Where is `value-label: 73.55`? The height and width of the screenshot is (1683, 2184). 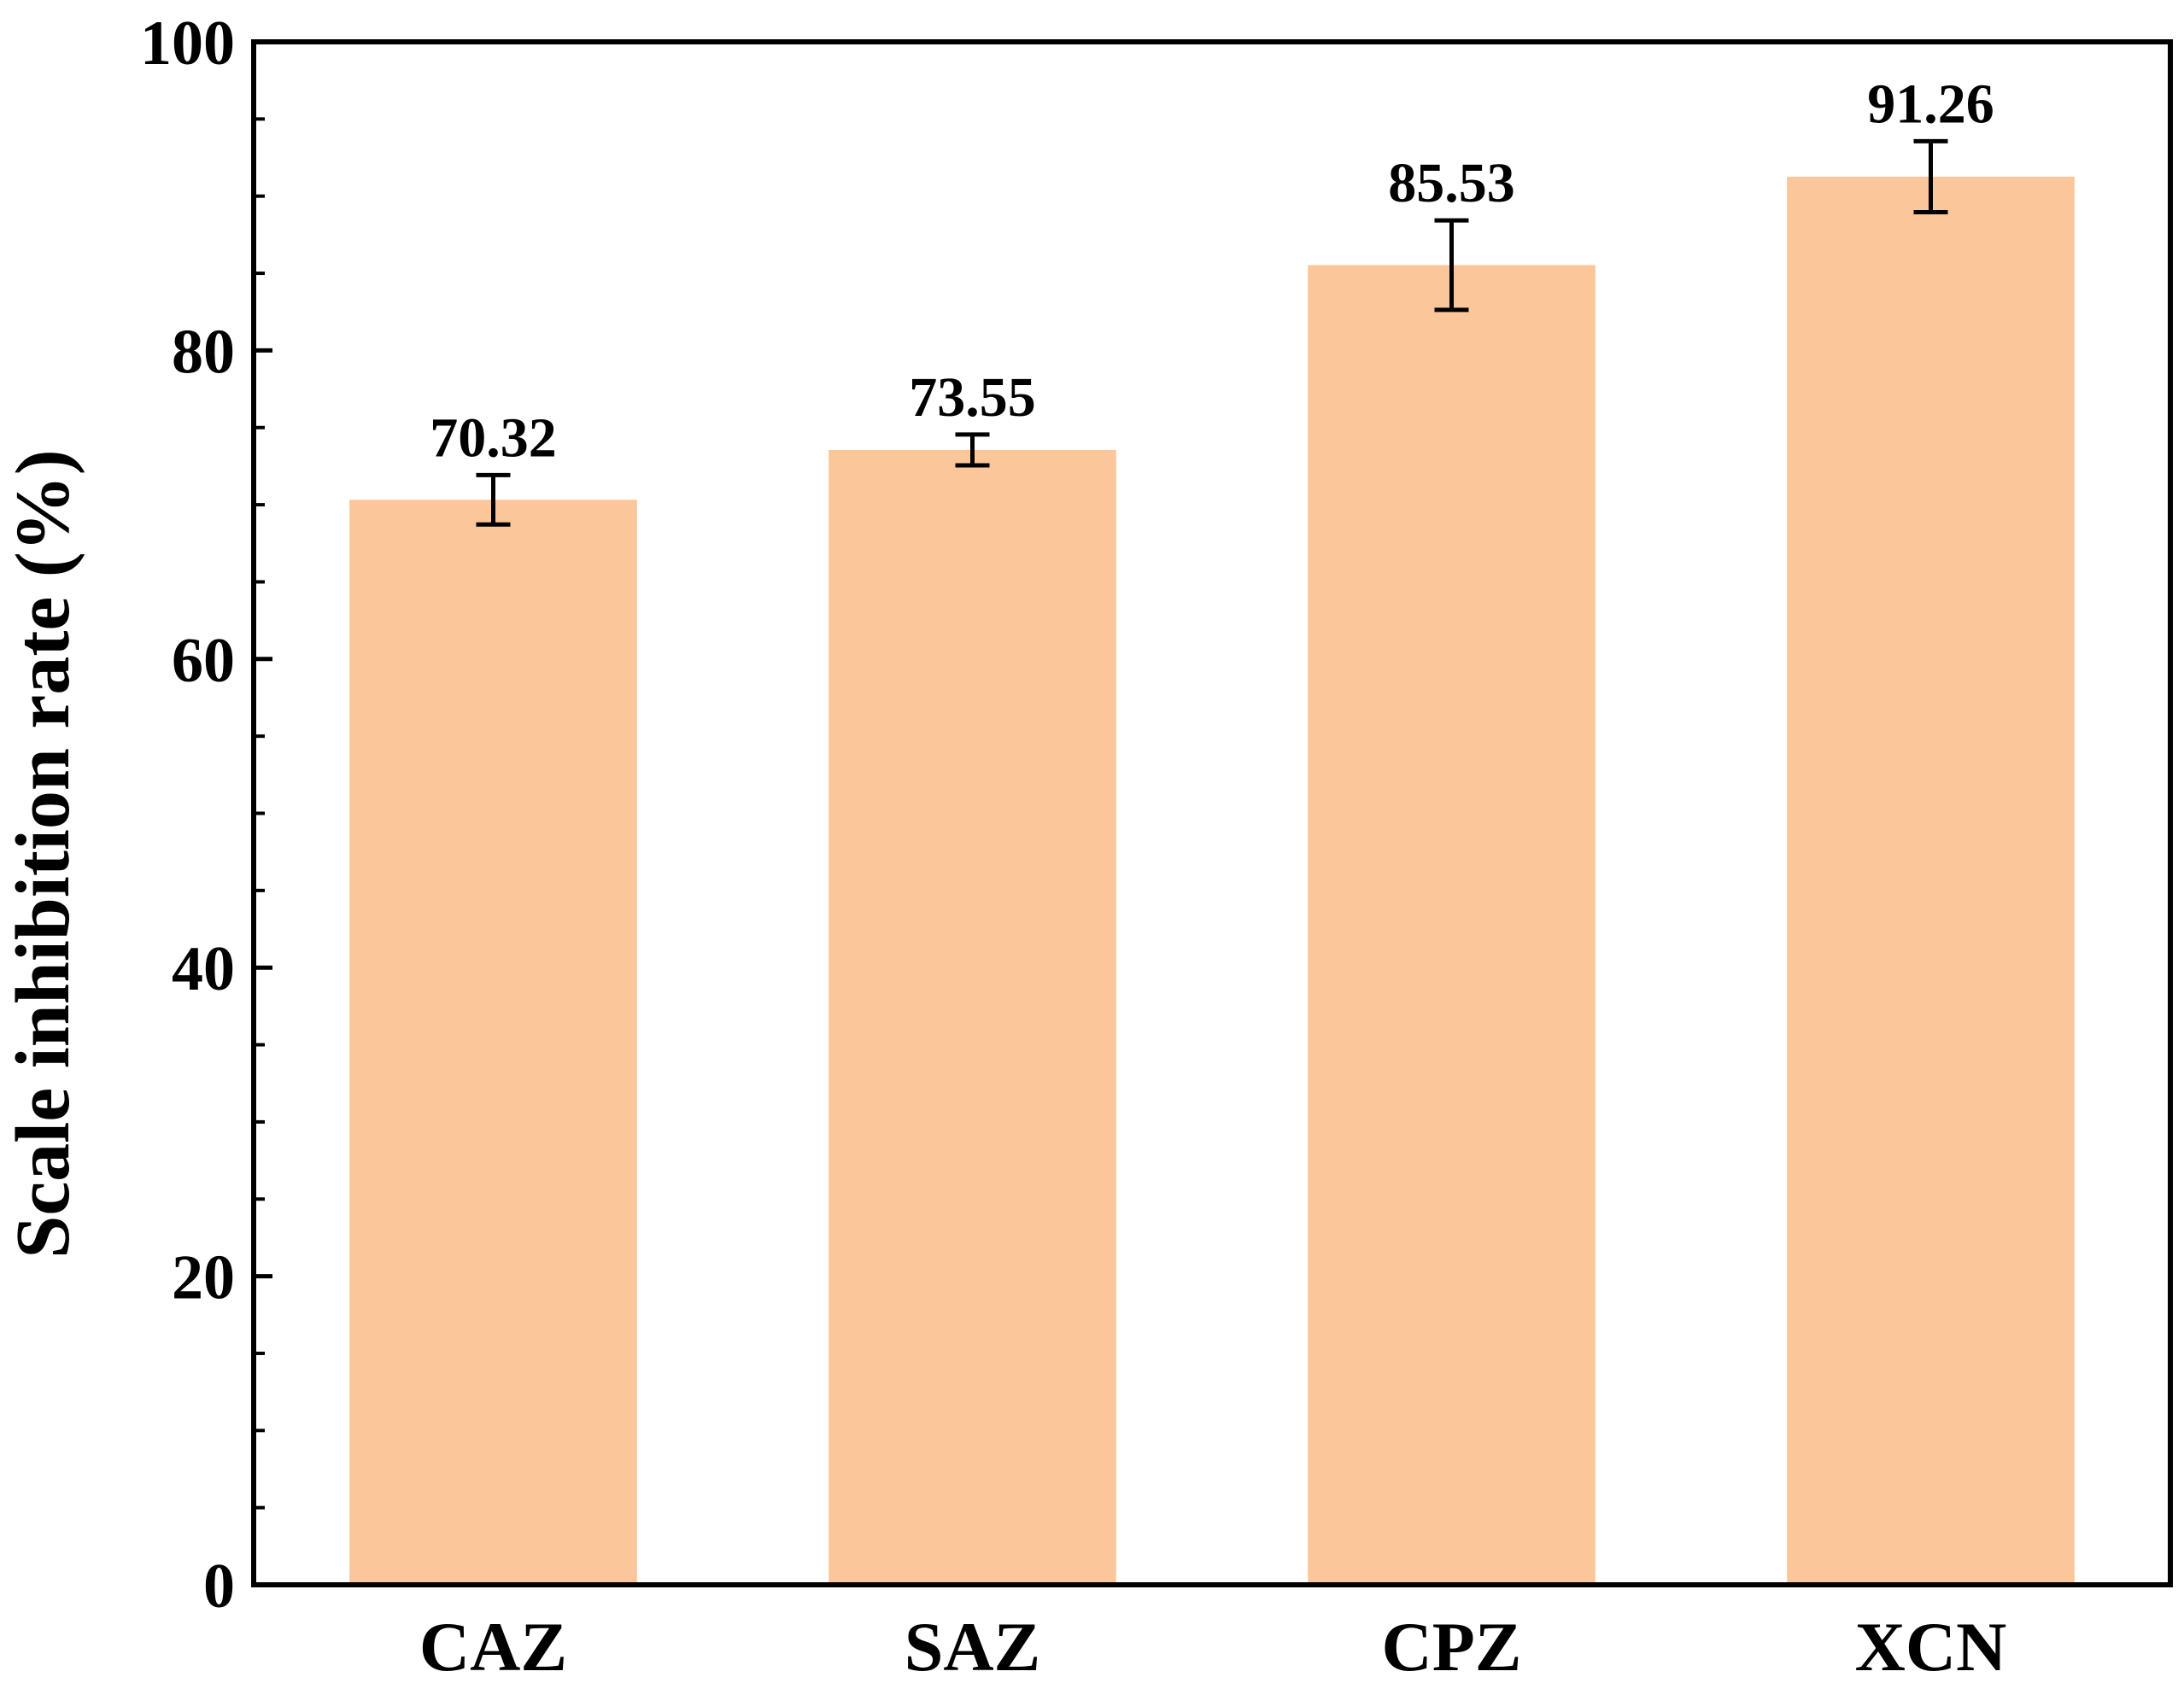
value-label: 73.55 is located at coordinates (972, 397).